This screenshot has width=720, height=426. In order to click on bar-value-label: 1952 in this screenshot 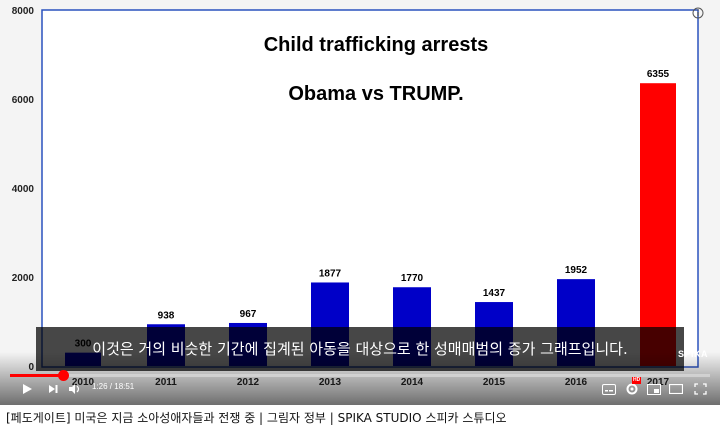, I will do `click(576, 270)`.